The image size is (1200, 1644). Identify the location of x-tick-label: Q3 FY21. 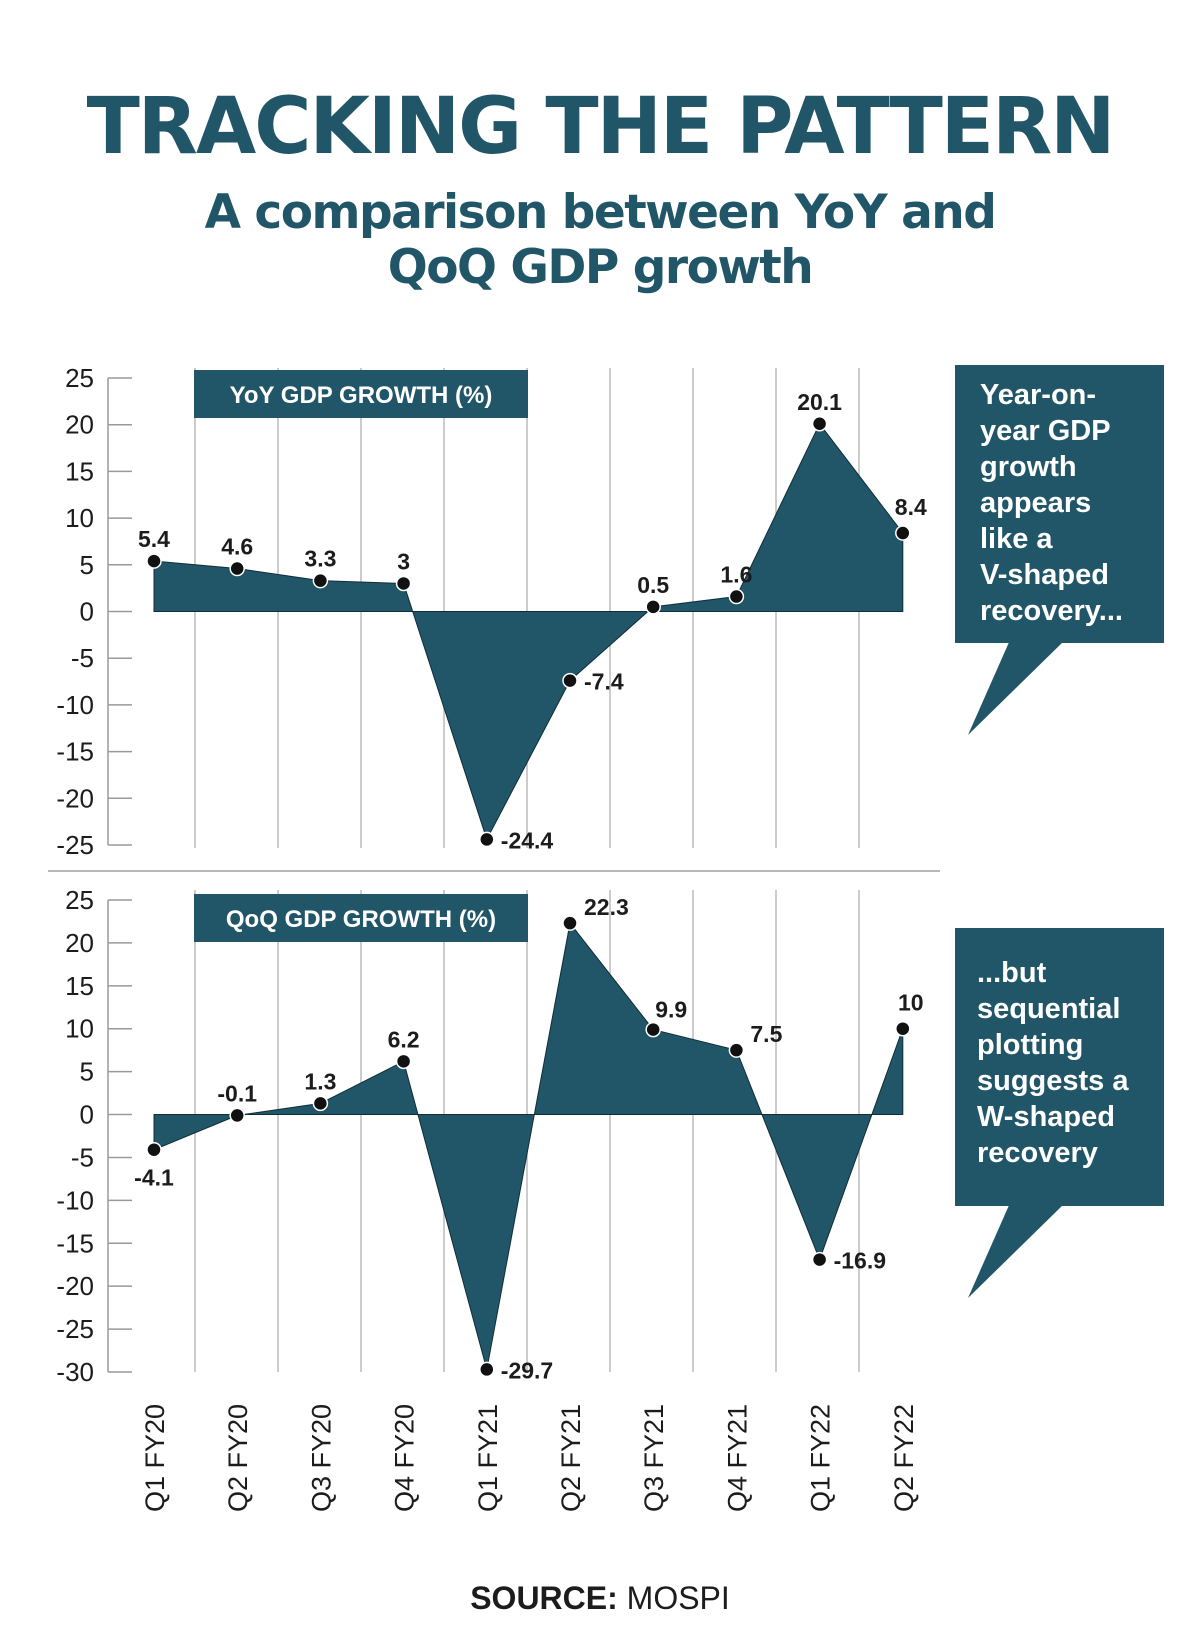
(654, 1458).